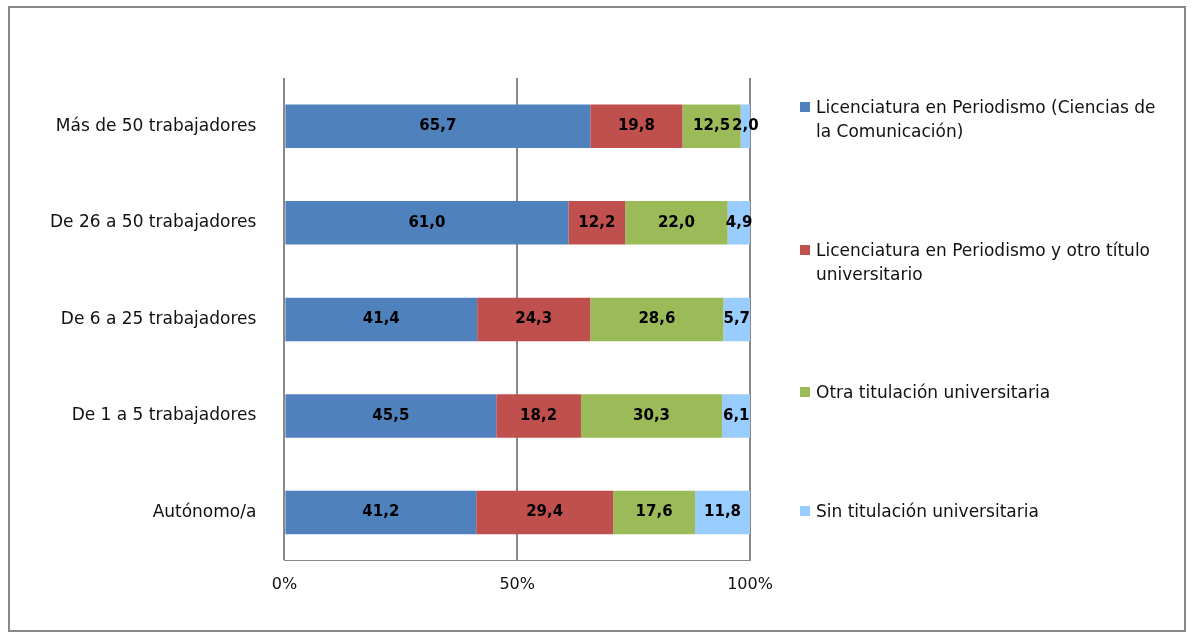 The height and width of the screenshot is (641, 1197). I want to click on y-tick-label: De 26 a 50 trabajadores, so click(153, 221).